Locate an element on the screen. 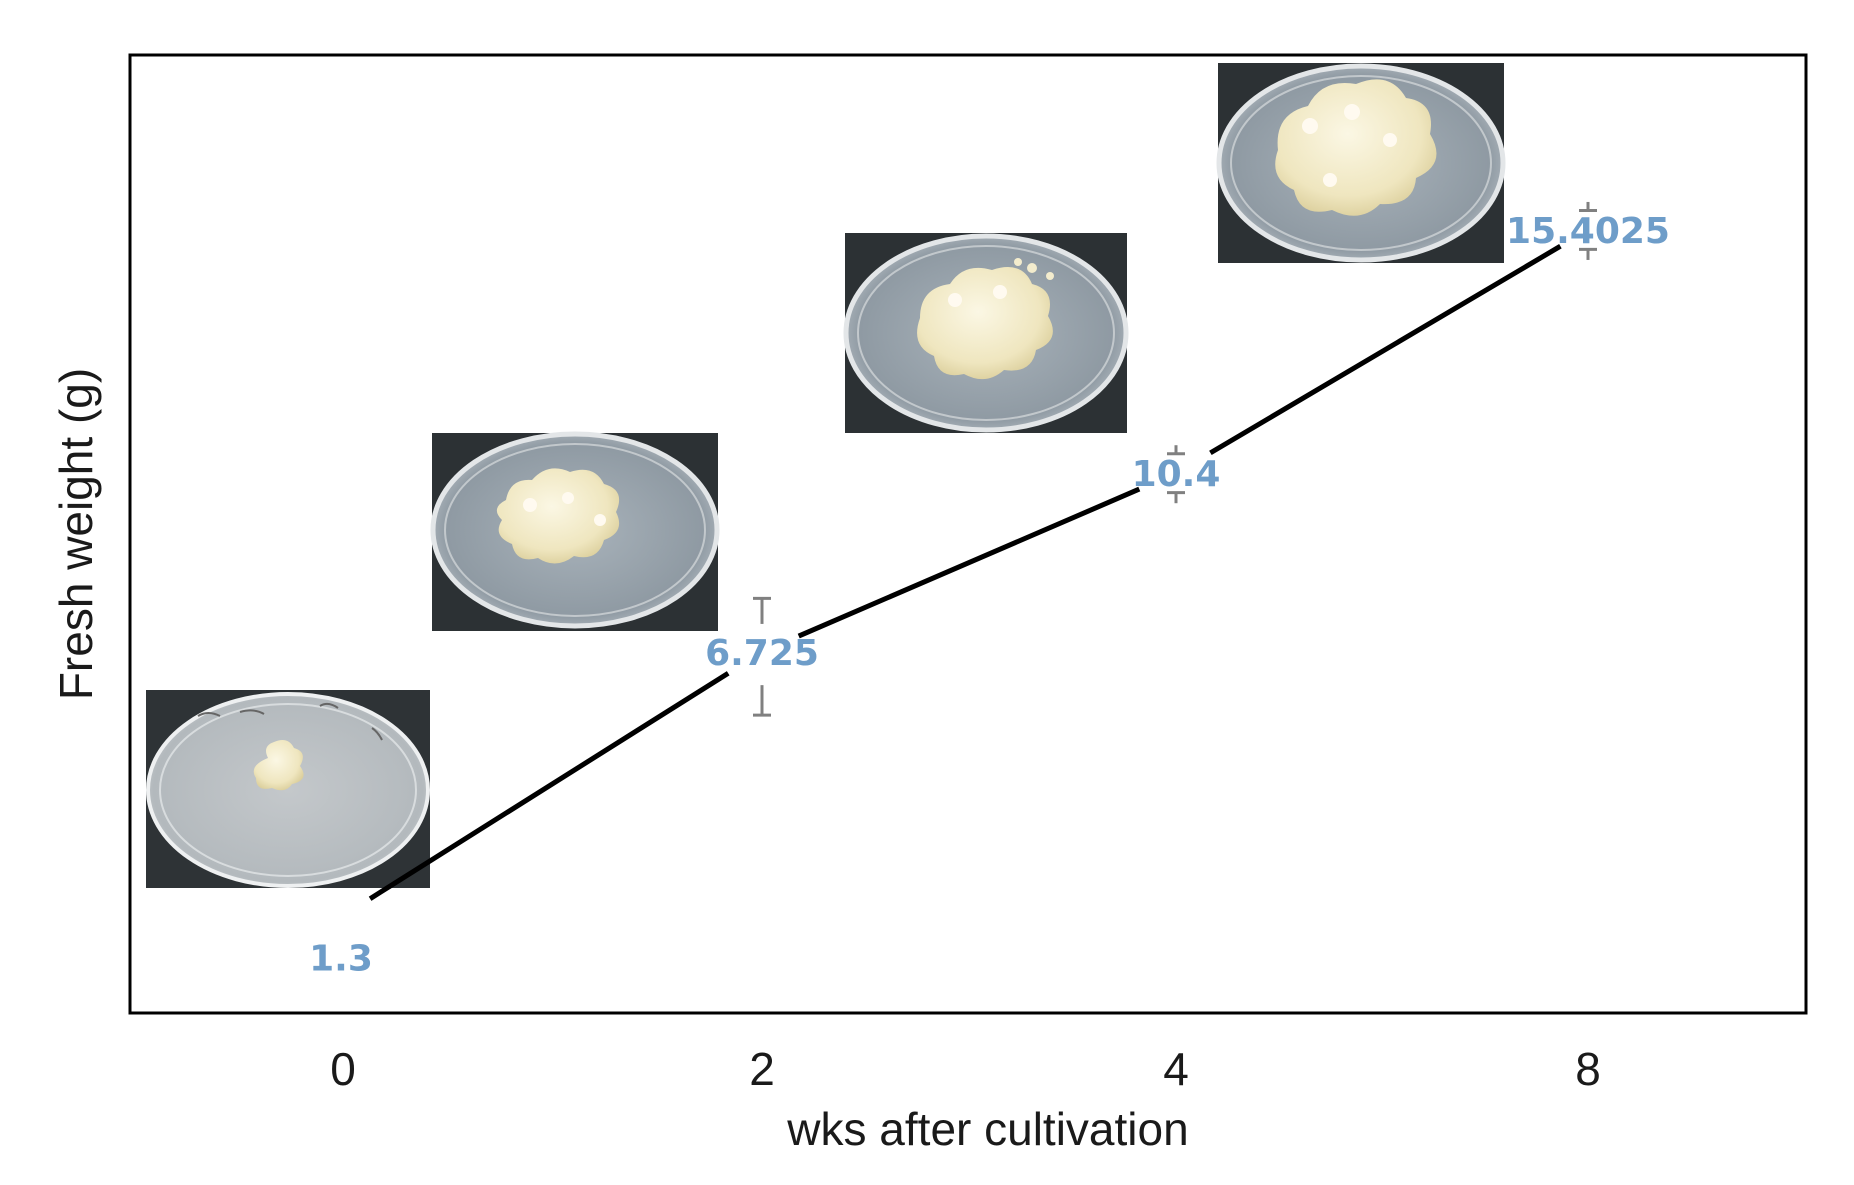 The image size is (1854, 1185). x-axis-title: wks after cultivation is located at coordinates (987, 1129).